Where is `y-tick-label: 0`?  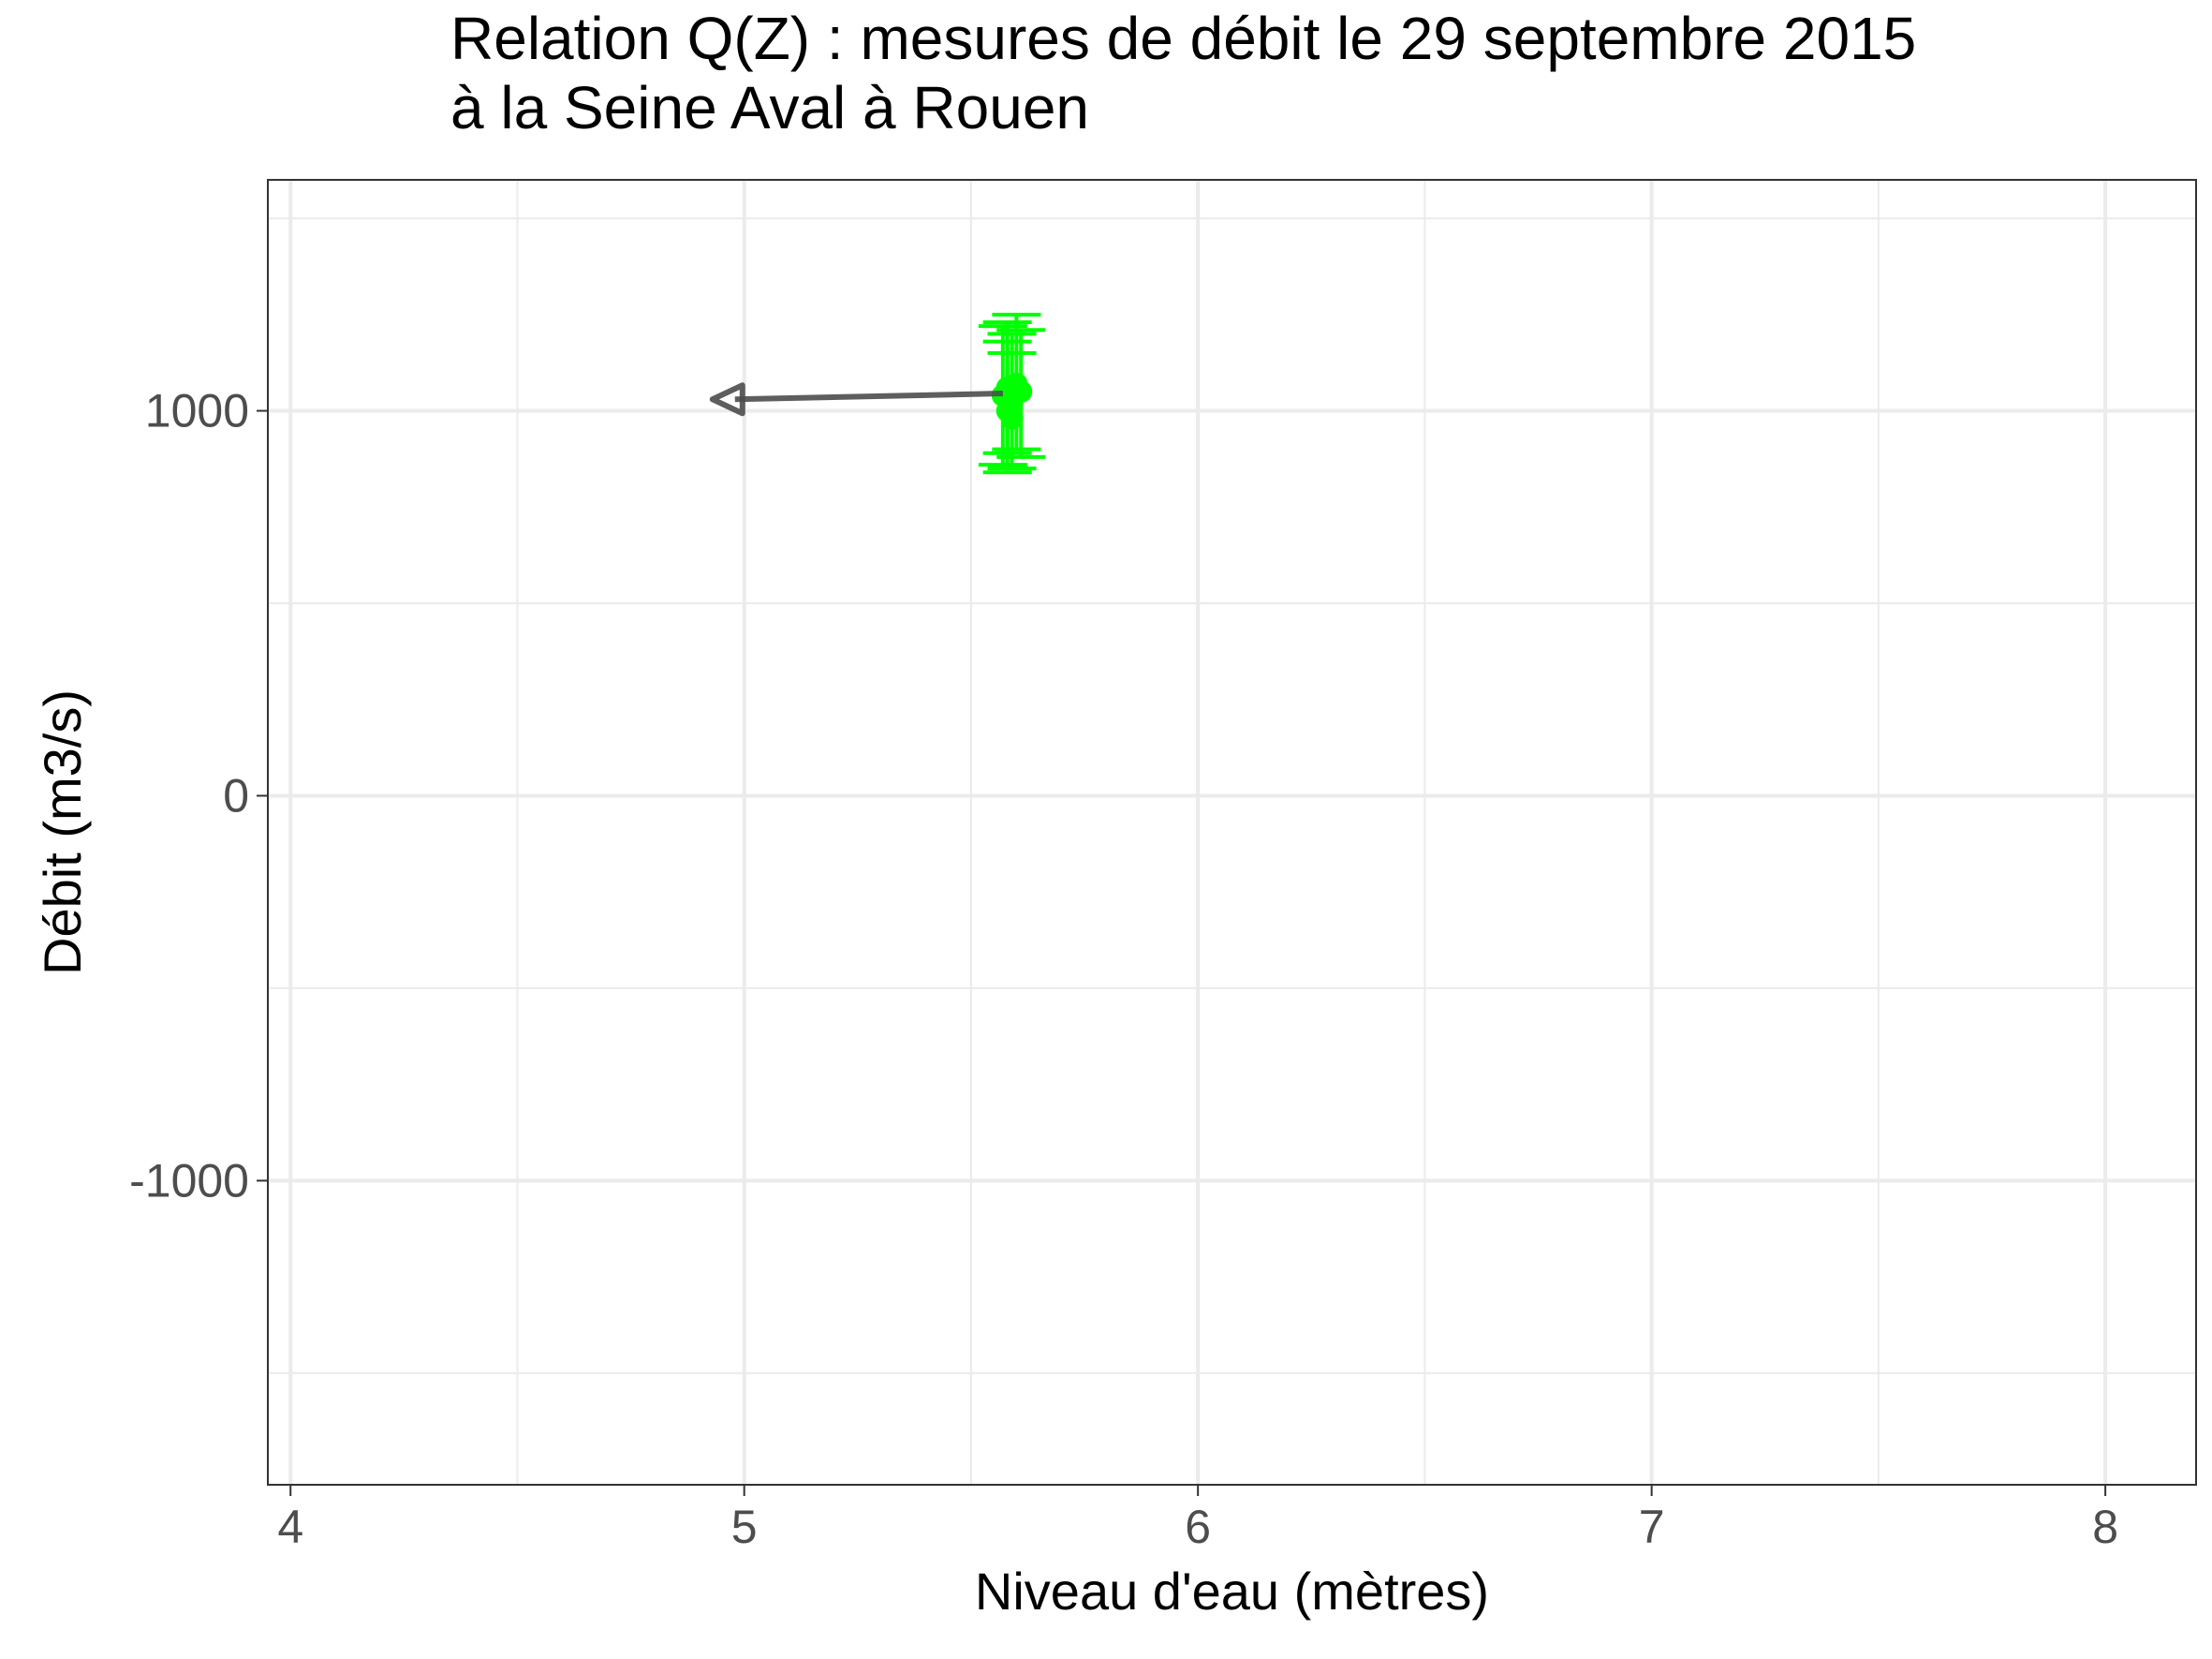 y-tick-label: 0 is located at coordinates (236, 795).